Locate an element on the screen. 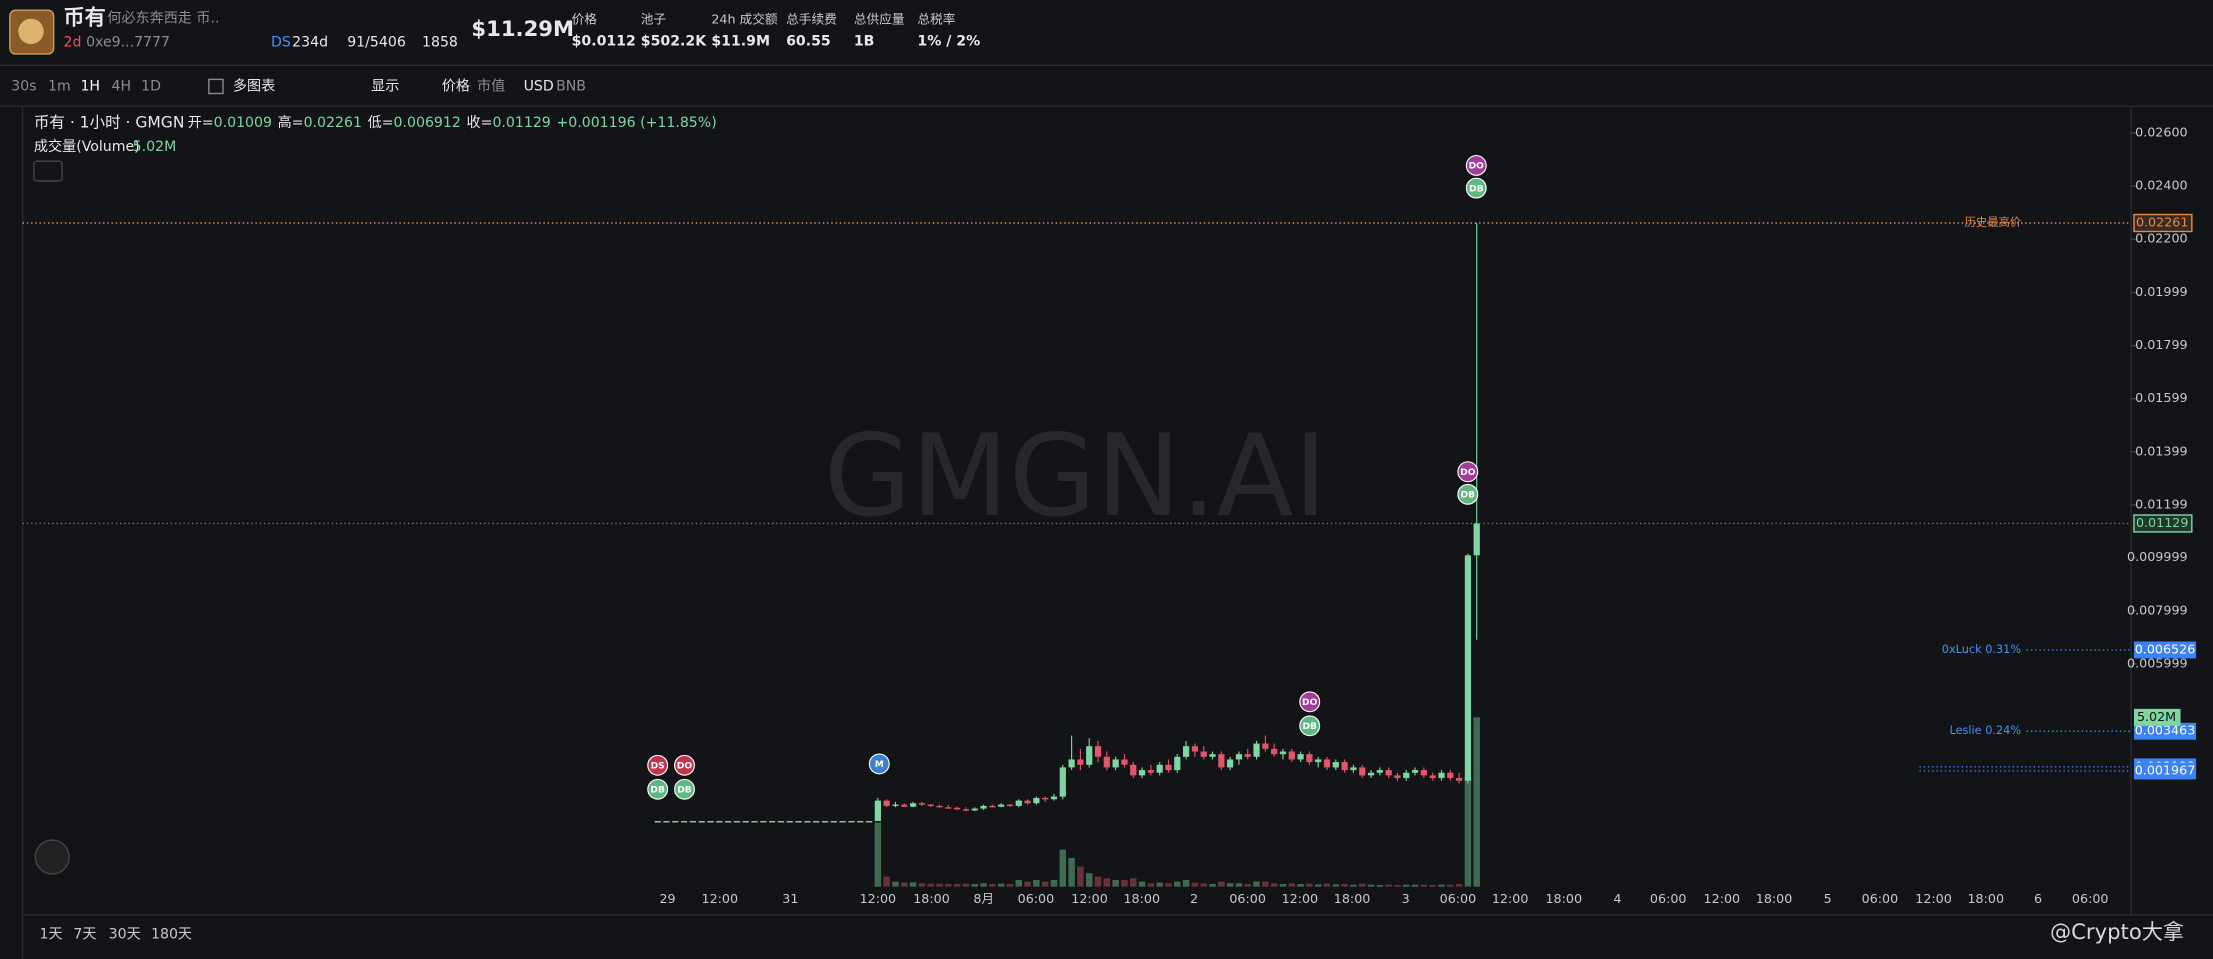  ds-badge: DS is located at coordinates (281, 43).